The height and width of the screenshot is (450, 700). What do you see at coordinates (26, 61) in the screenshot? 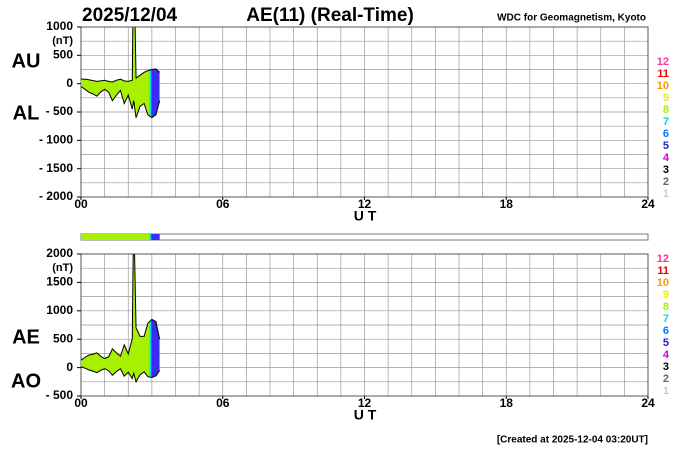
I see `series-label: AU` at bounding box center [26, 61].